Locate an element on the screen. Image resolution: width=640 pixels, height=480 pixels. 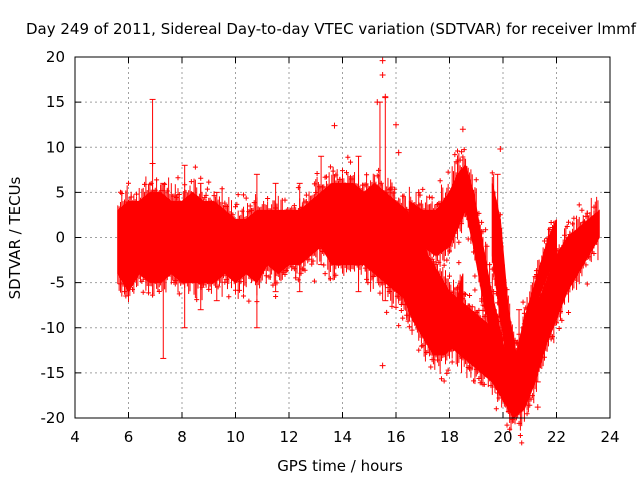
y-tick-label: 5 is located at coordinates (60, 192).